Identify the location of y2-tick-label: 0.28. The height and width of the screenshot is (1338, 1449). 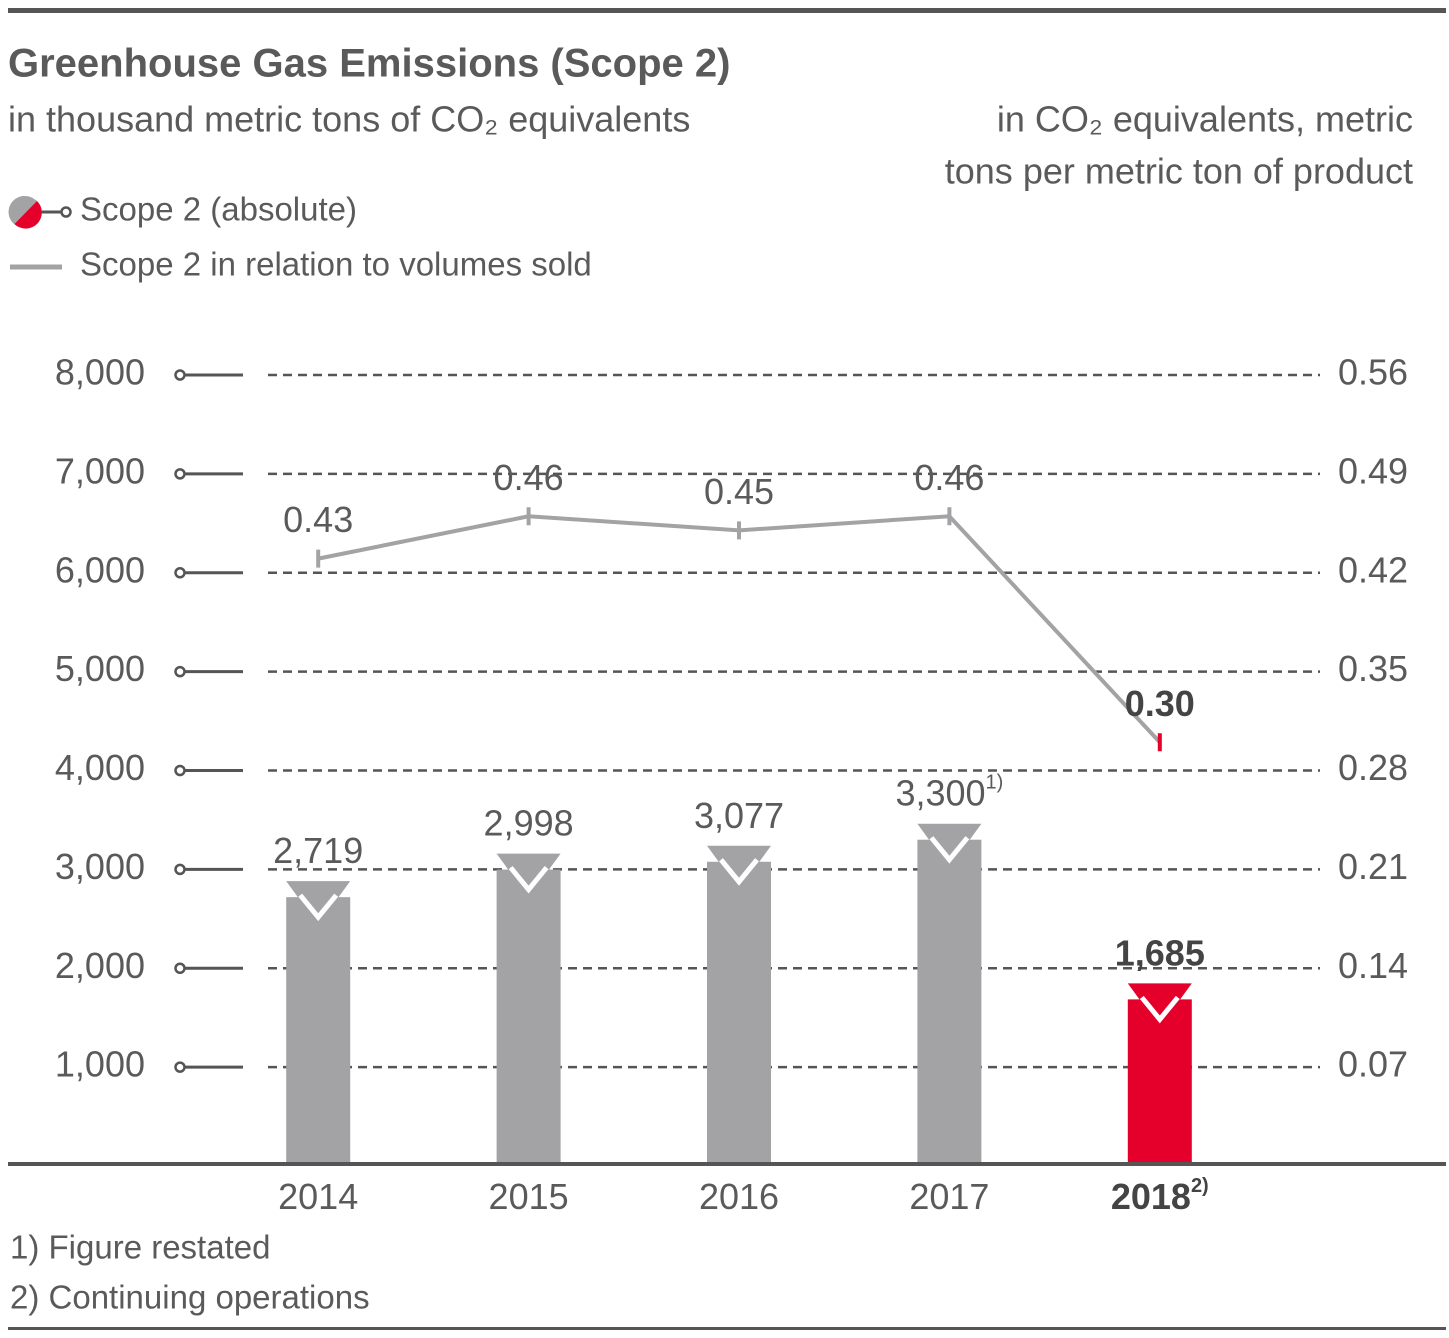
(1373, 767).